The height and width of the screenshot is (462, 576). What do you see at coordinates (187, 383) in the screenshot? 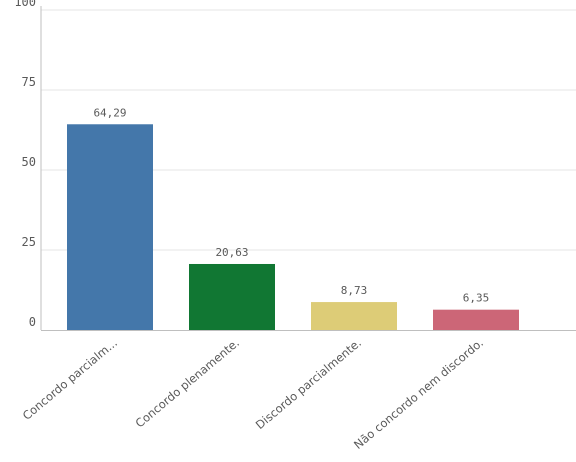
I see `x-tick-label: Concordo plenamente.` at bounding box center [187, 383].